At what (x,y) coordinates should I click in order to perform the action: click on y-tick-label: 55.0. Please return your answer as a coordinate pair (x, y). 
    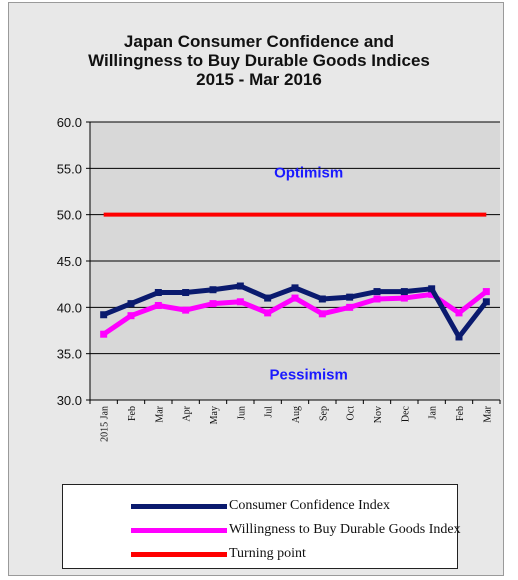
    Looking at the image, I should click on (69, 168).